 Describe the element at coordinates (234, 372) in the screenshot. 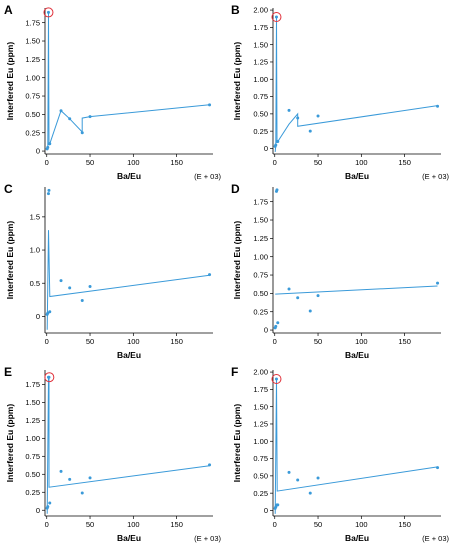

I see `panel-letter: F` at that location.